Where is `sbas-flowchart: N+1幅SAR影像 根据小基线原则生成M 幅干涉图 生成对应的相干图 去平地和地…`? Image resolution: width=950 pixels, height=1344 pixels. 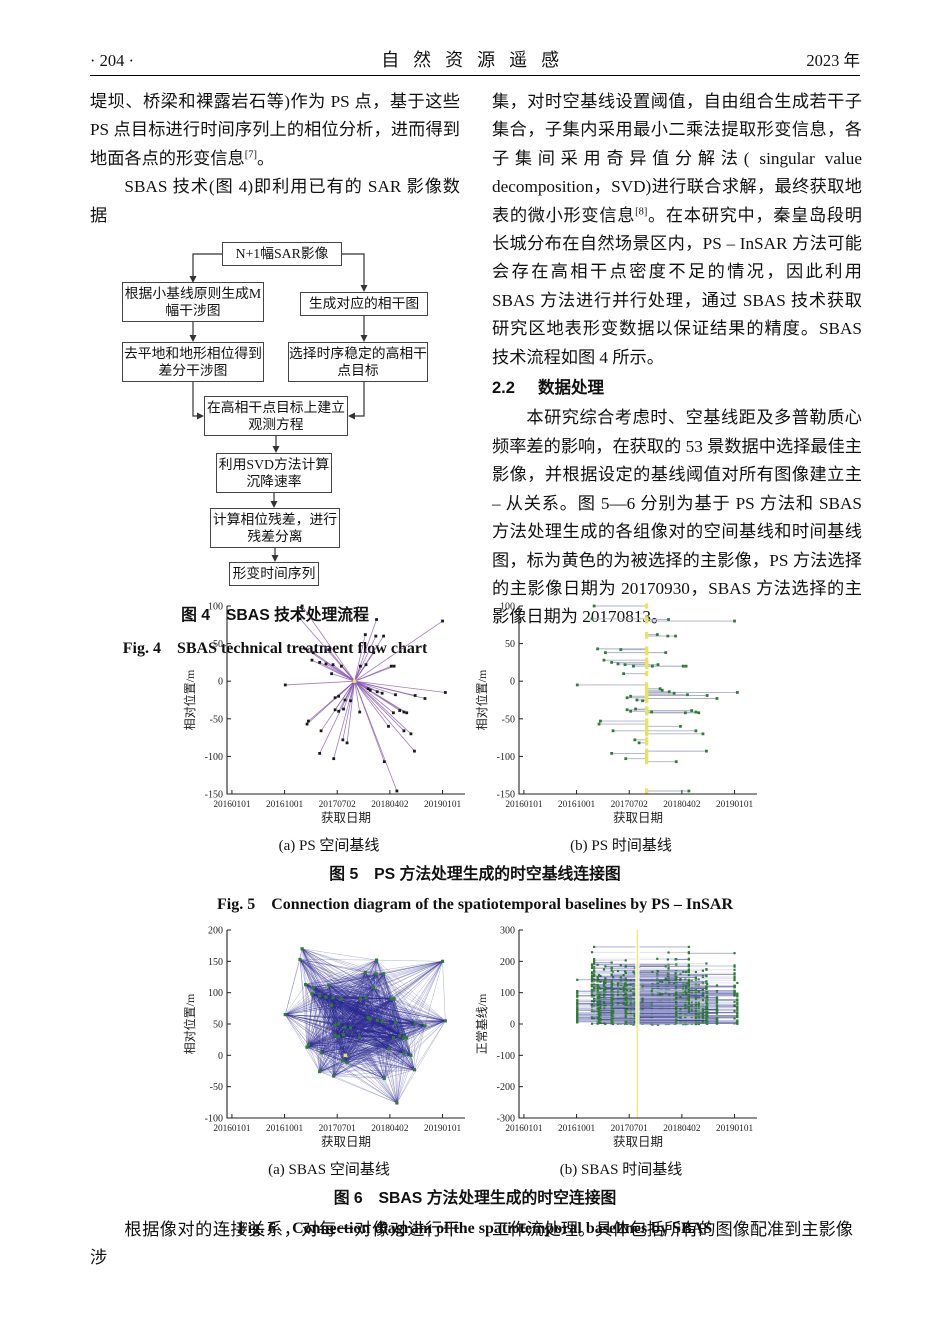 sbas-flowchart: N+1幅SAR影像 根据小基线原则生成M 幅干涉图 生成对应的相干图 去平地和地… is located at coordinates (280, 415).